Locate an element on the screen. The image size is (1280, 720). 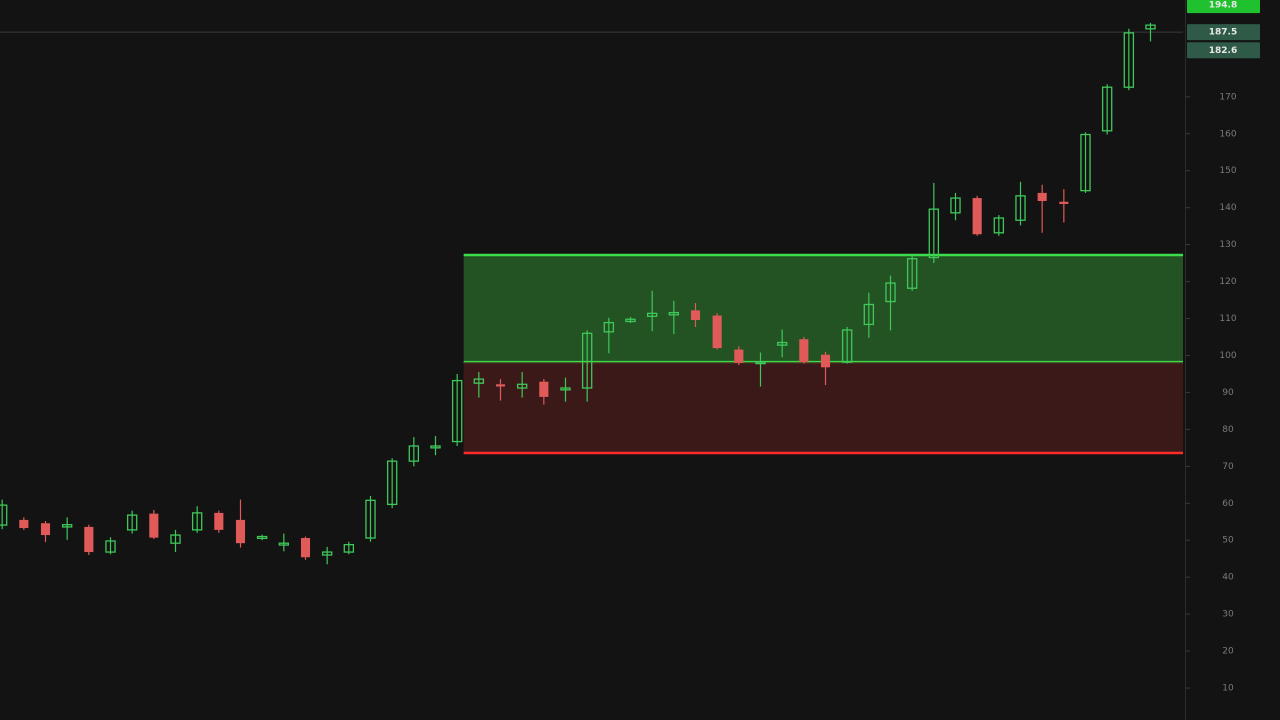
y-tick-label: 120 is located at coordinates (1227, 282).